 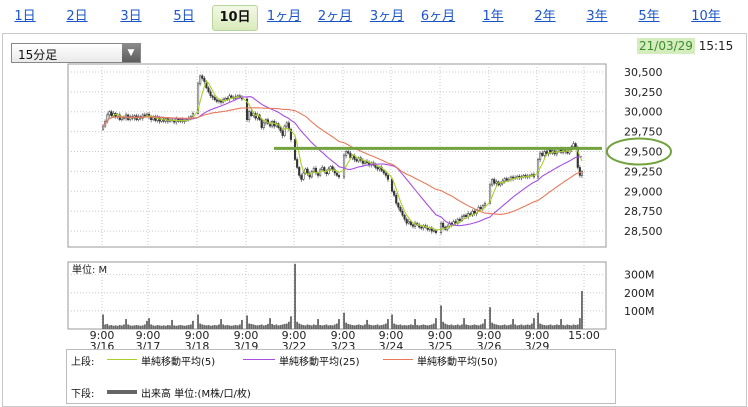 I want to click on interval-select: 15分足 ▼, so click(x=76, y=53).